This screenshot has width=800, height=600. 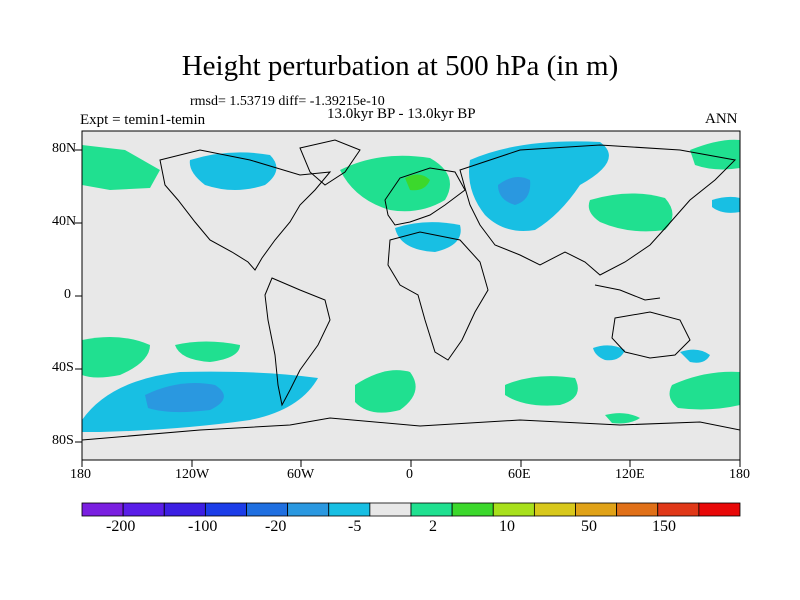 I want to click on coast-australia, so click(x=651, y=335).